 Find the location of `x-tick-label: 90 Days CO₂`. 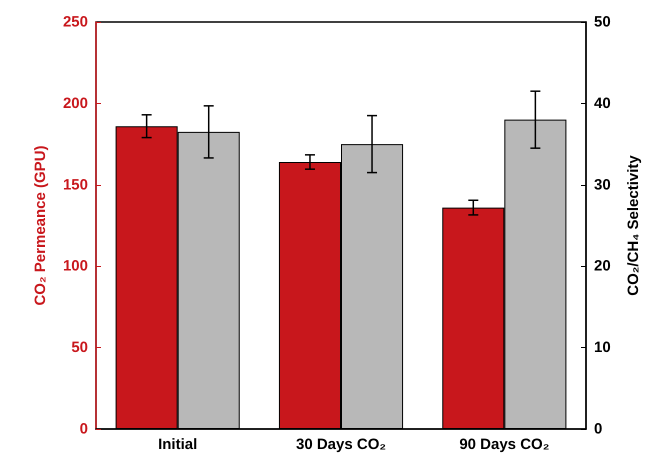

x-tick-label: 90 Days CO₂ is located at coordinates (504, 444).